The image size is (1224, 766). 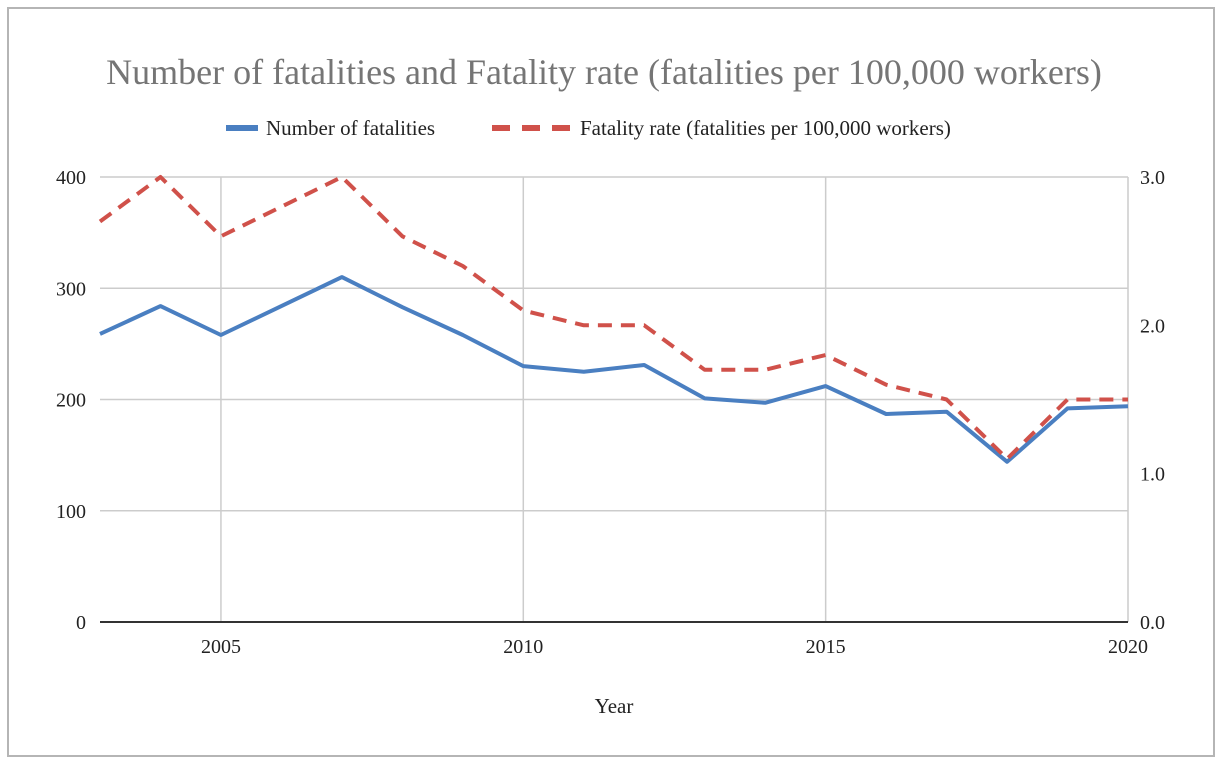 I want to click on x-tick-label: 2020, so click(x=1128, y=647).